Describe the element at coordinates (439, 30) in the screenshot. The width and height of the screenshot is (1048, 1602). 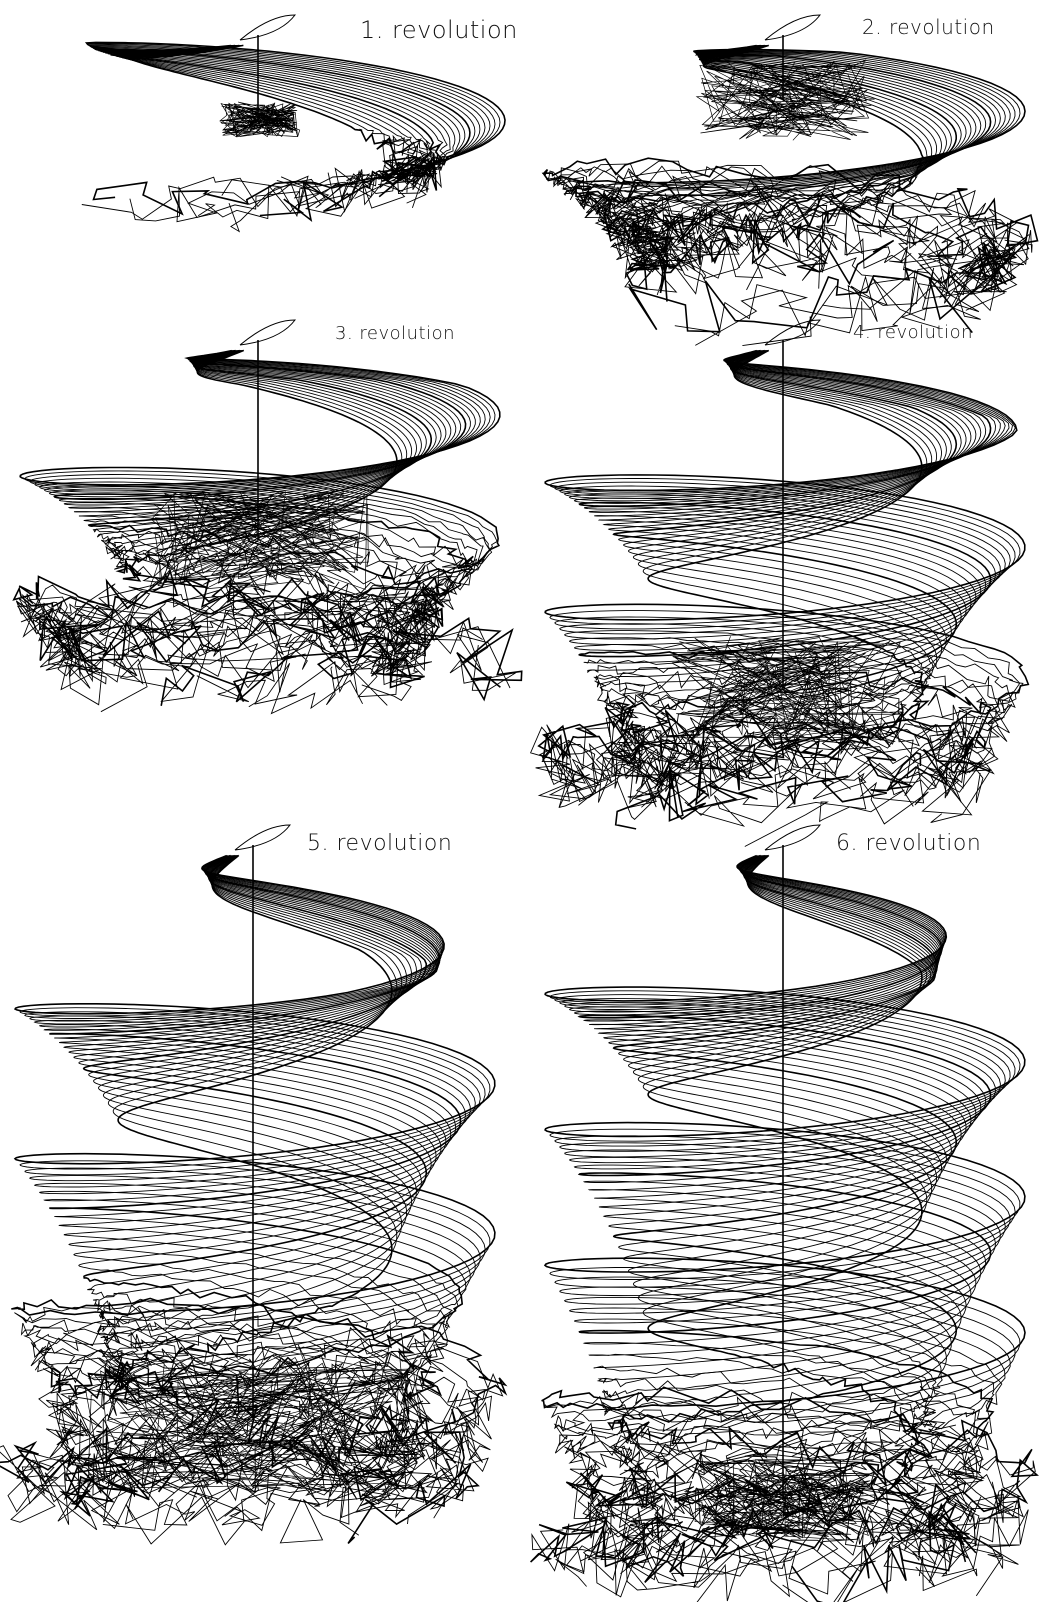
I see `panel-label: 1. revolution` at that location.